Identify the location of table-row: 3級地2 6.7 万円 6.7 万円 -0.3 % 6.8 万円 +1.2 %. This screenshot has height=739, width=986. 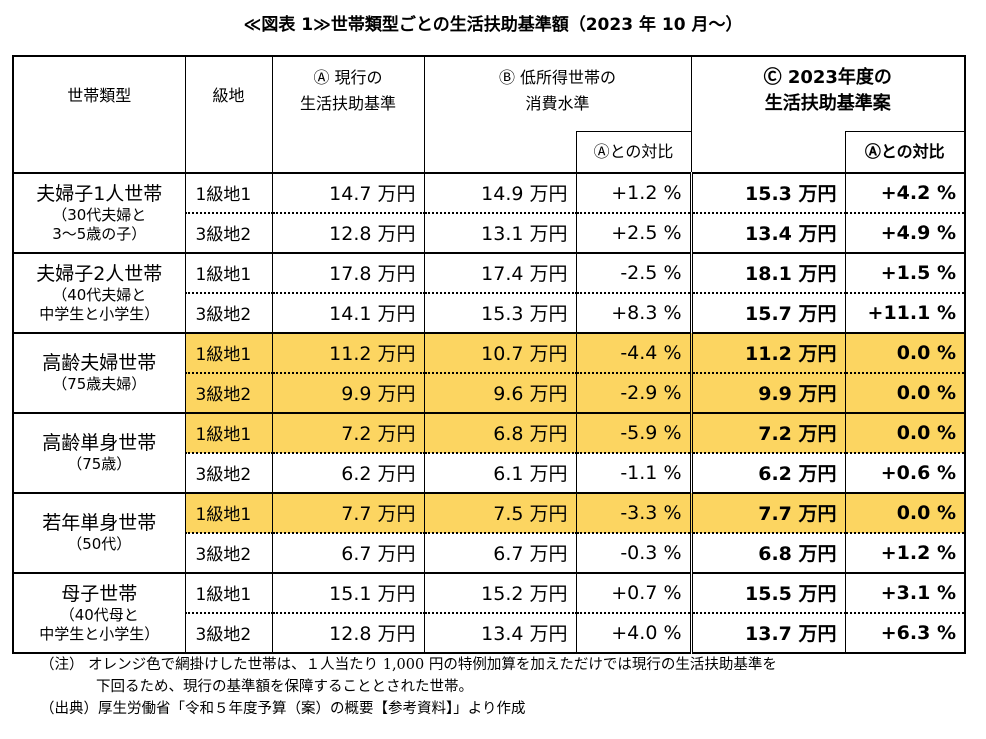
(489, 553).